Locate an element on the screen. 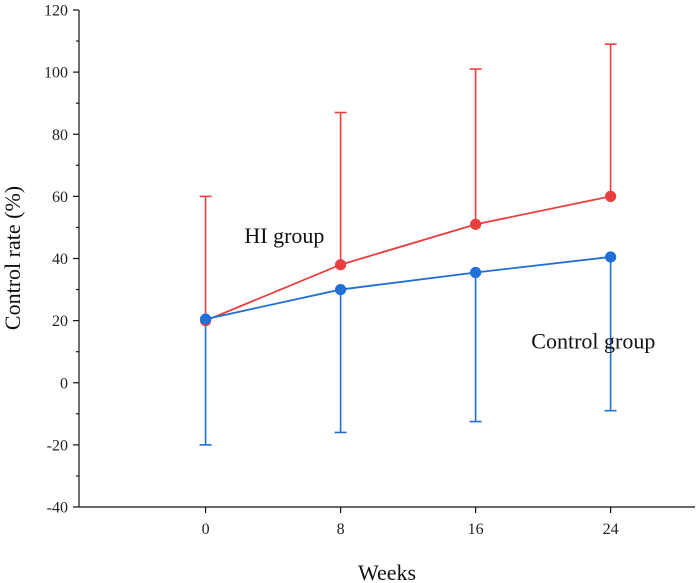  series-lines is located at coordinates (408, 258).